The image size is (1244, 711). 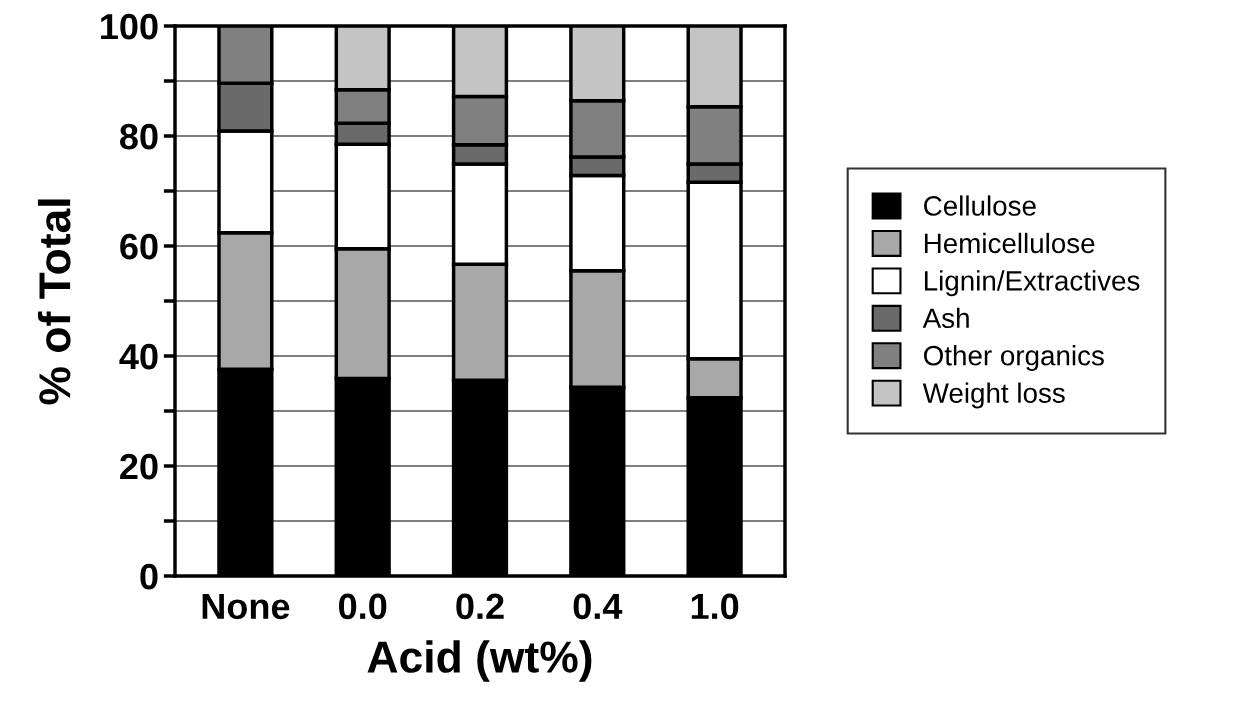 What do you see at coordinates (138, 356) in the screenshot?
I see `y-tick-label: 40` at bounding box center [138, 356].